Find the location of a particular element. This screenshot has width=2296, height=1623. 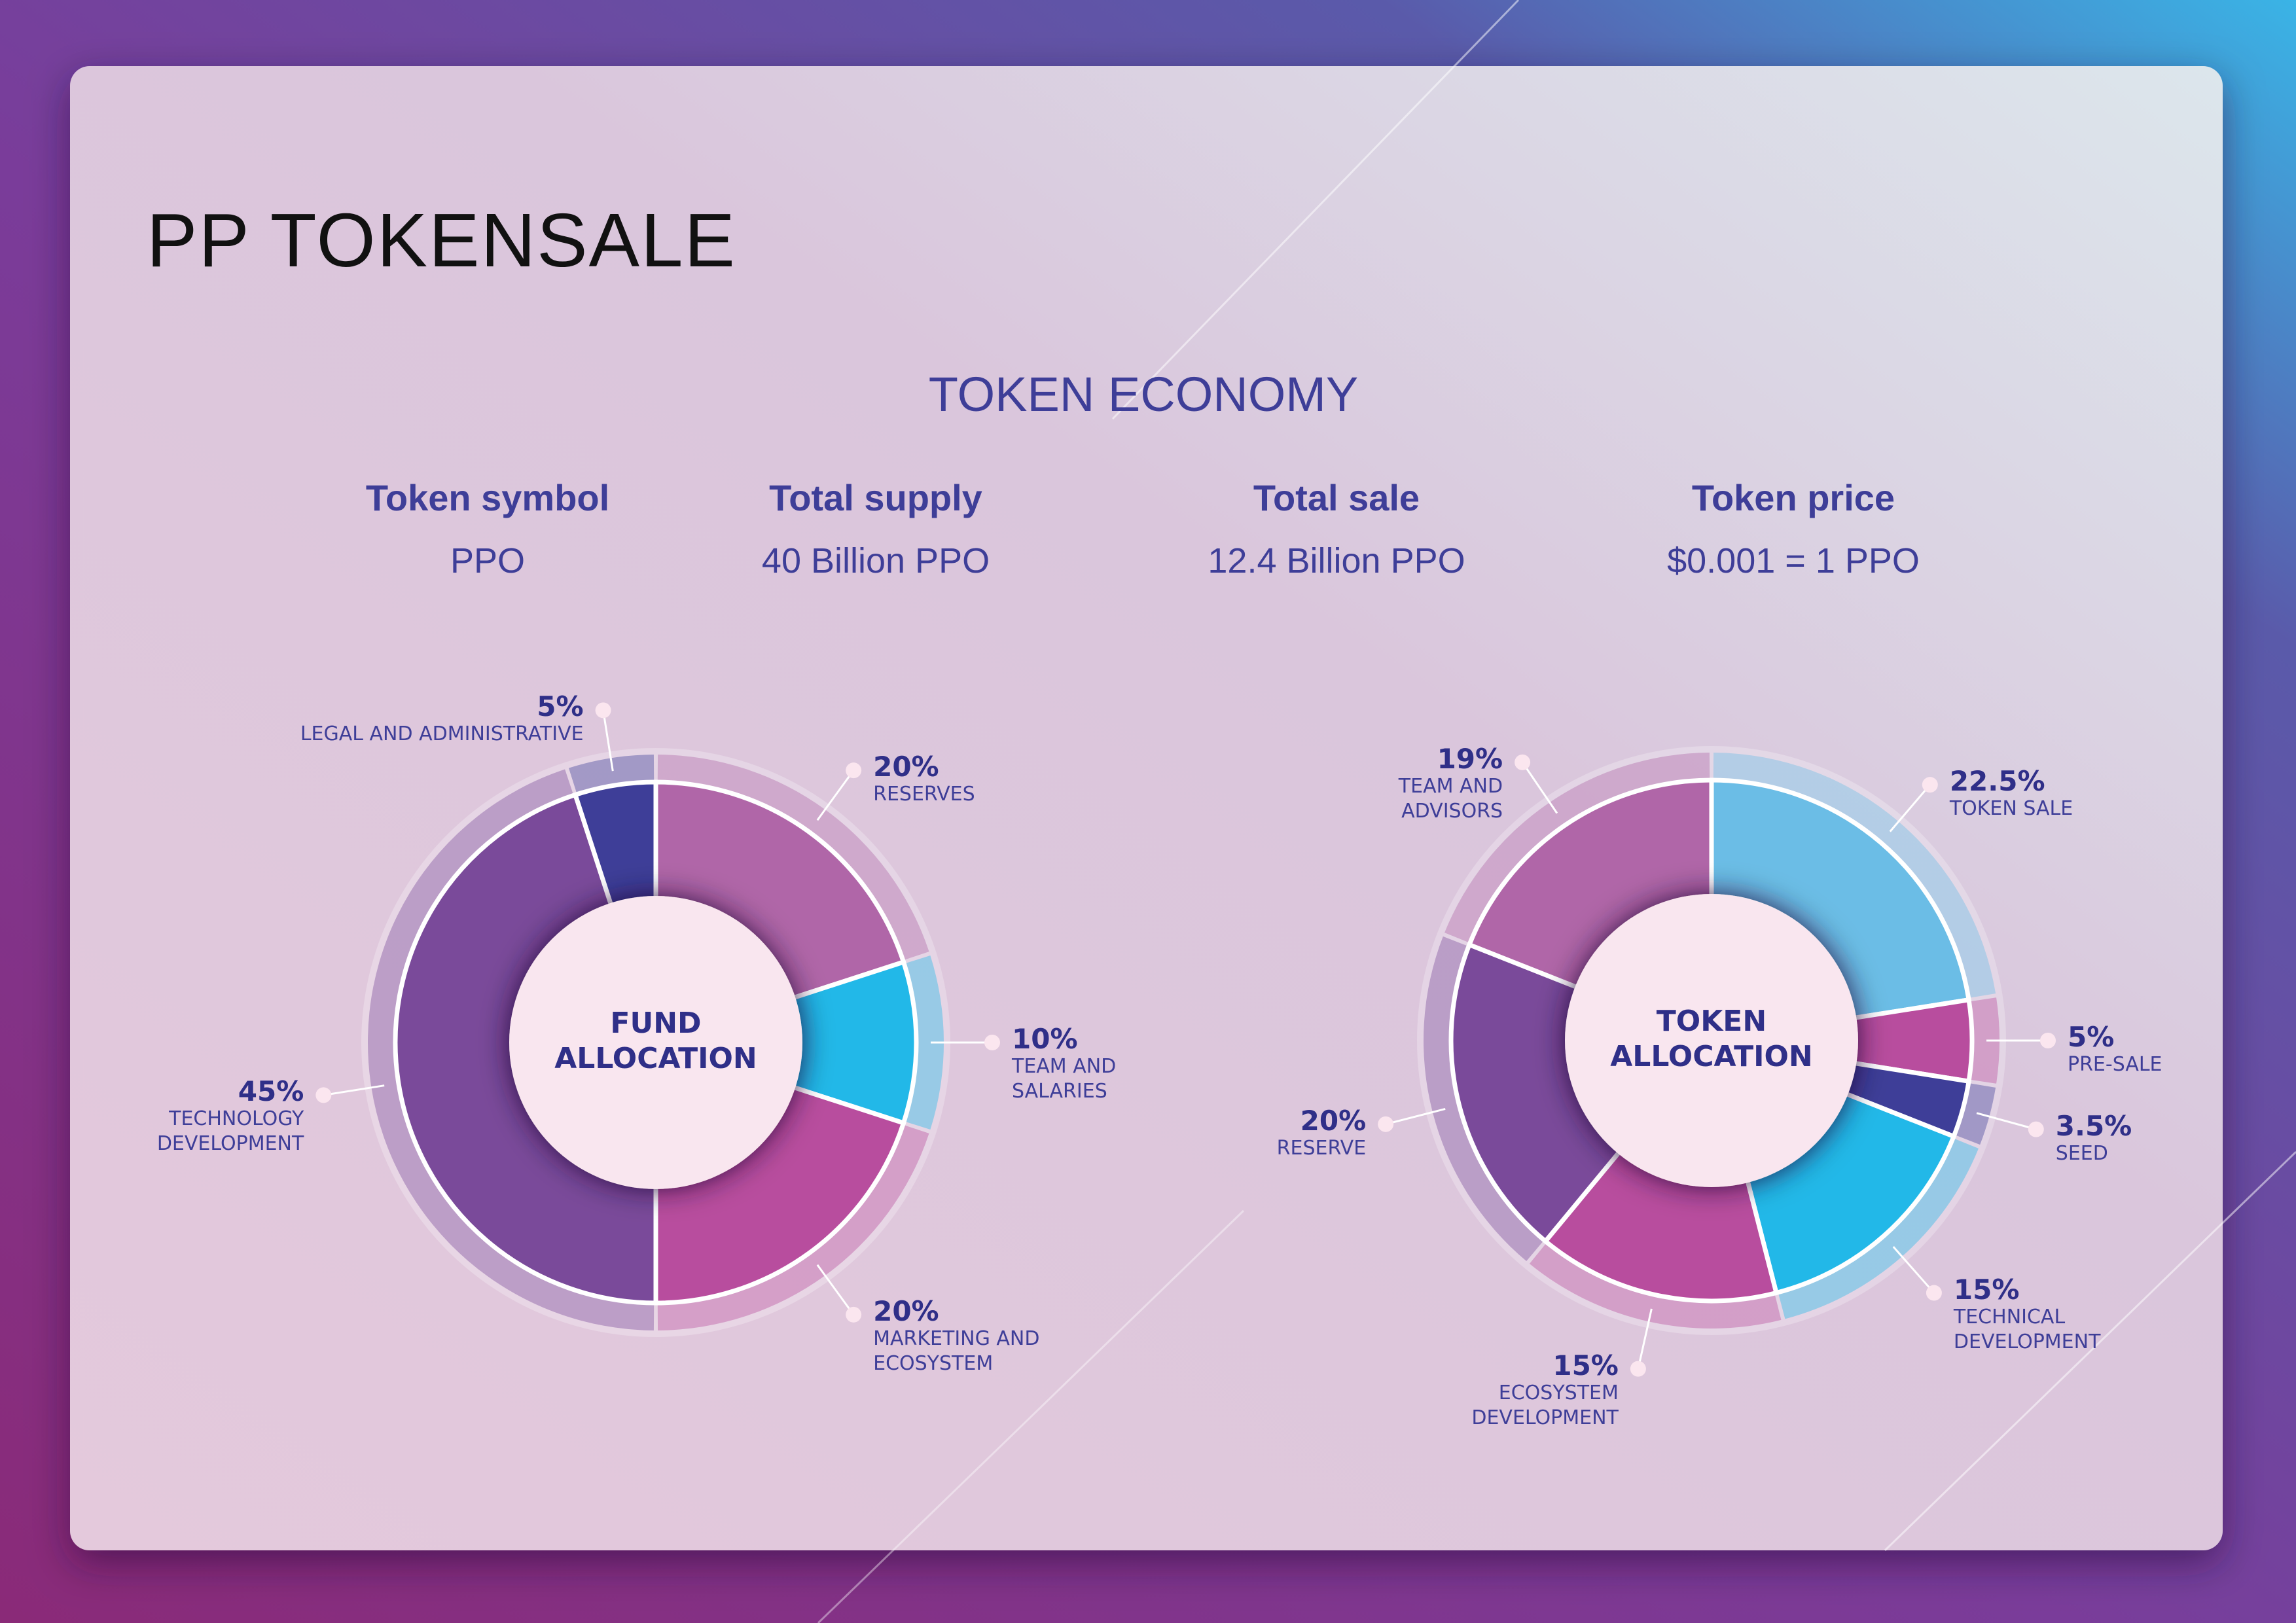

info-label: Token price is located at coordinates (1793, 497).